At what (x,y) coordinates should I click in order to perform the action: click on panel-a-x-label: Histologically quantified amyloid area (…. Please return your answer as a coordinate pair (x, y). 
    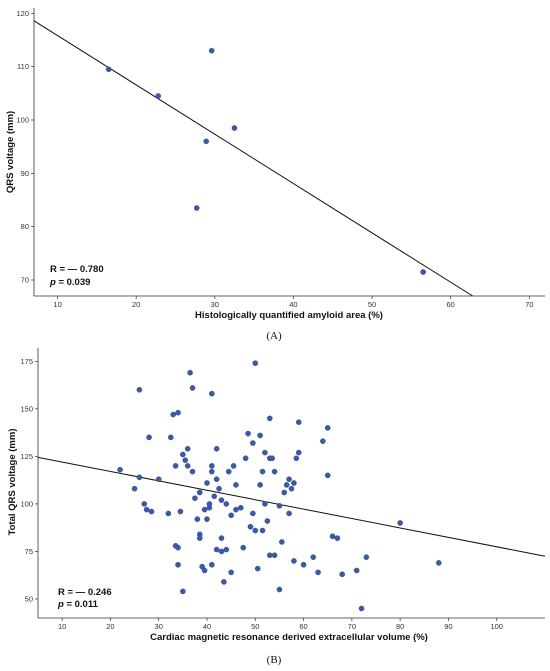
    Looking at the image, I should click on (289, 315).